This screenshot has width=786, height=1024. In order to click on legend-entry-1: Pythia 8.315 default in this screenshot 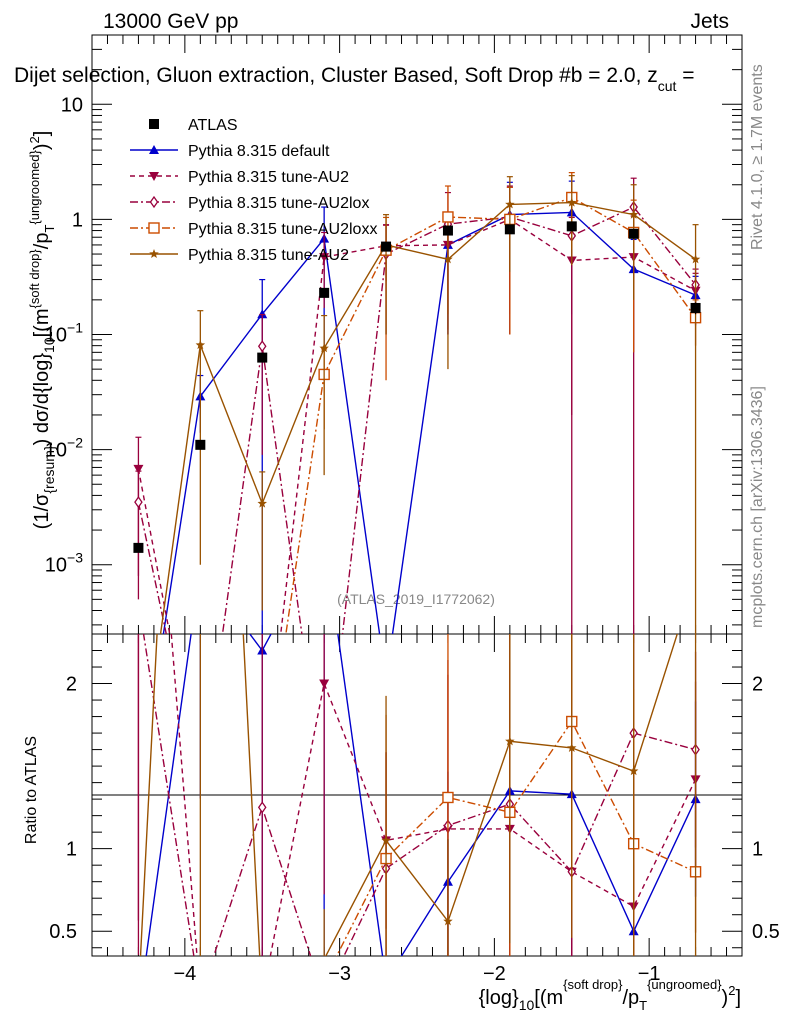, I will do `click(230, 151)`.